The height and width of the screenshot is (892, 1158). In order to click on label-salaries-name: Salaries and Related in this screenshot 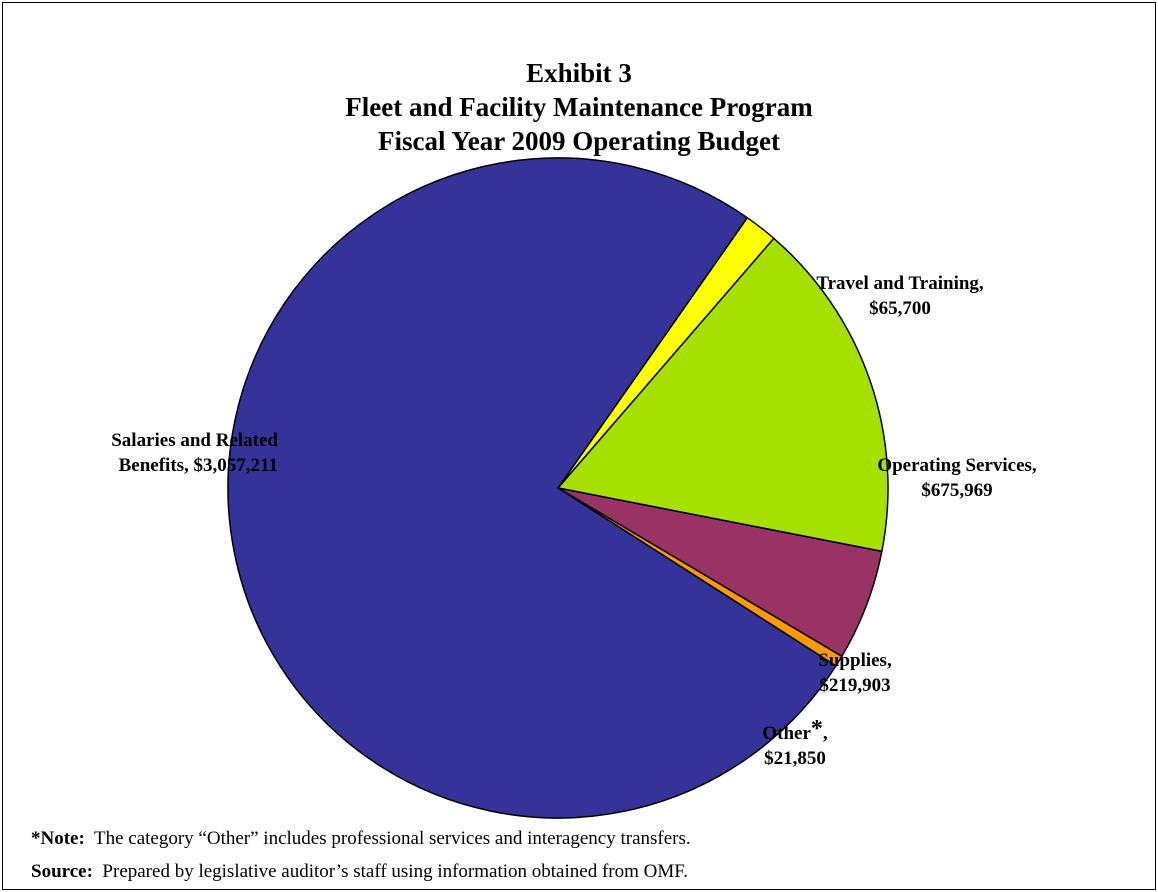, I will do `click(194, 440)`.